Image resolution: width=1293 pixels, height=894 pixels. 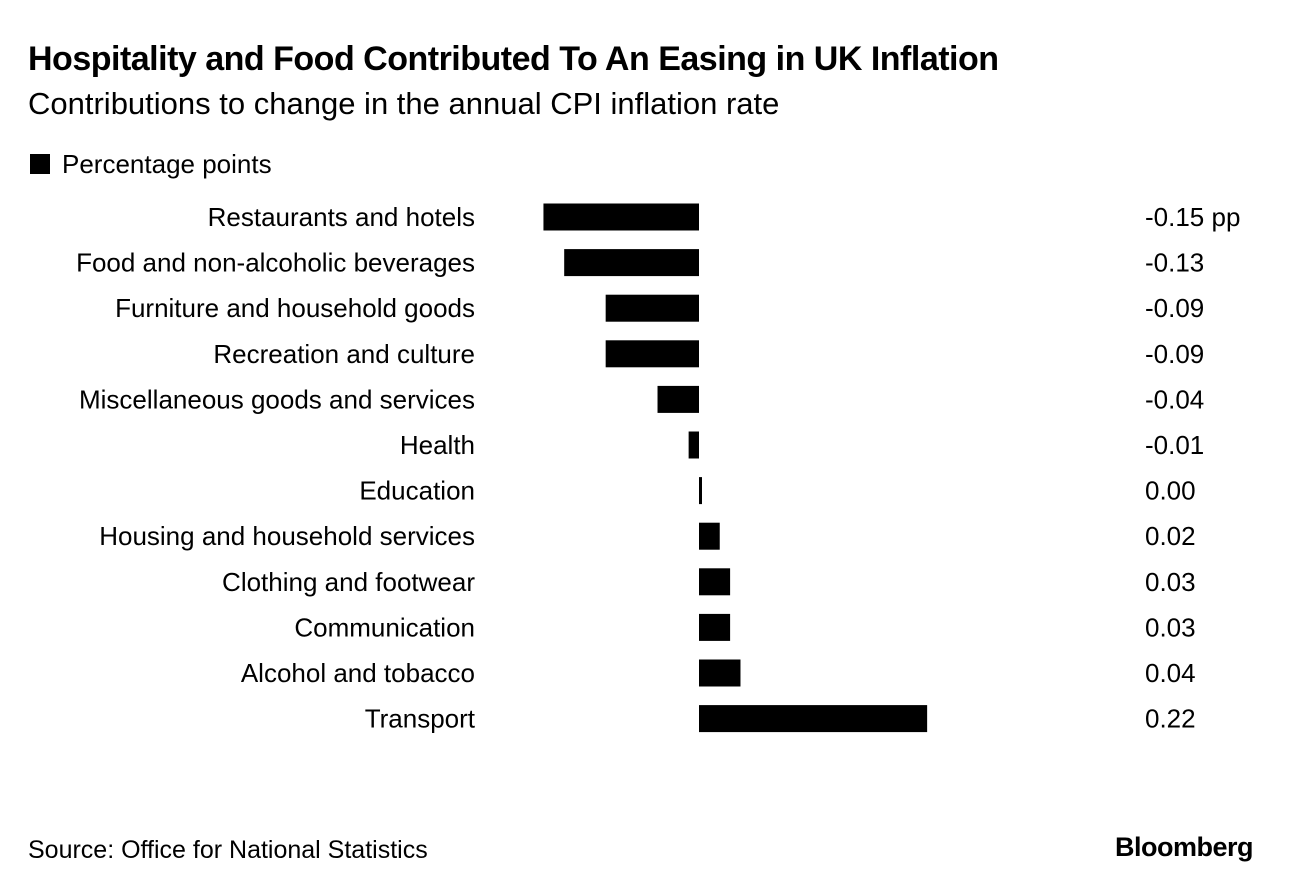 I want to click on legend: Percentage points, so click(x=151, y=164).